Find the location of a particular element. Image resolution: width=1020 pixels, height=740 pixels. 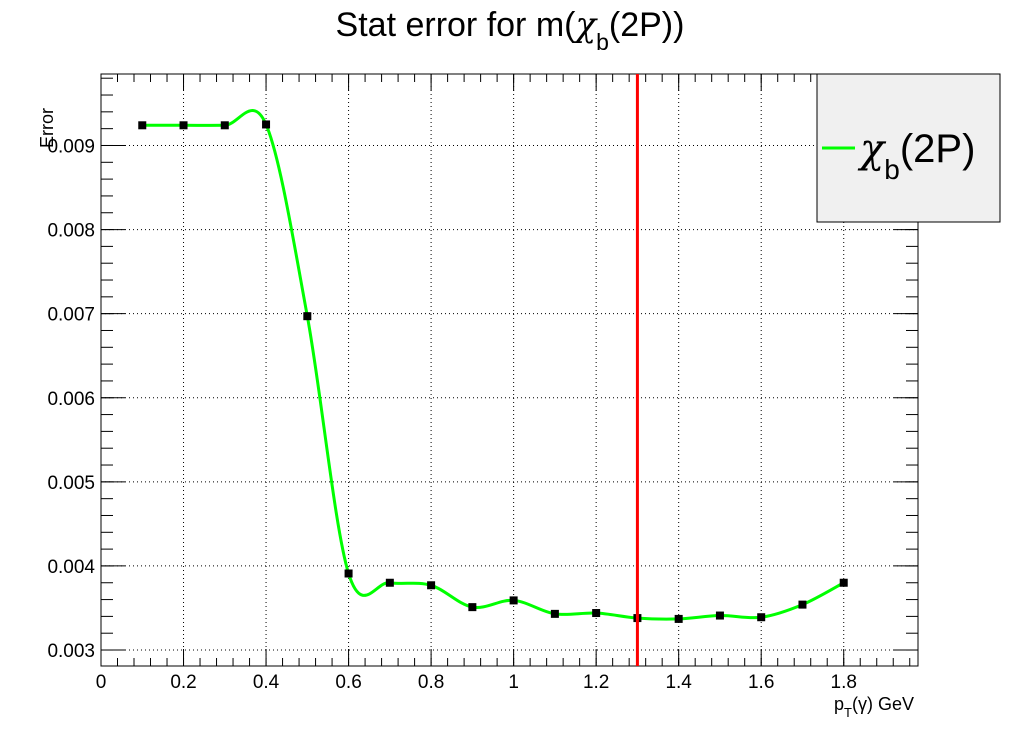

y-tick-label: 0.005 is located at coordinates (71, 483).